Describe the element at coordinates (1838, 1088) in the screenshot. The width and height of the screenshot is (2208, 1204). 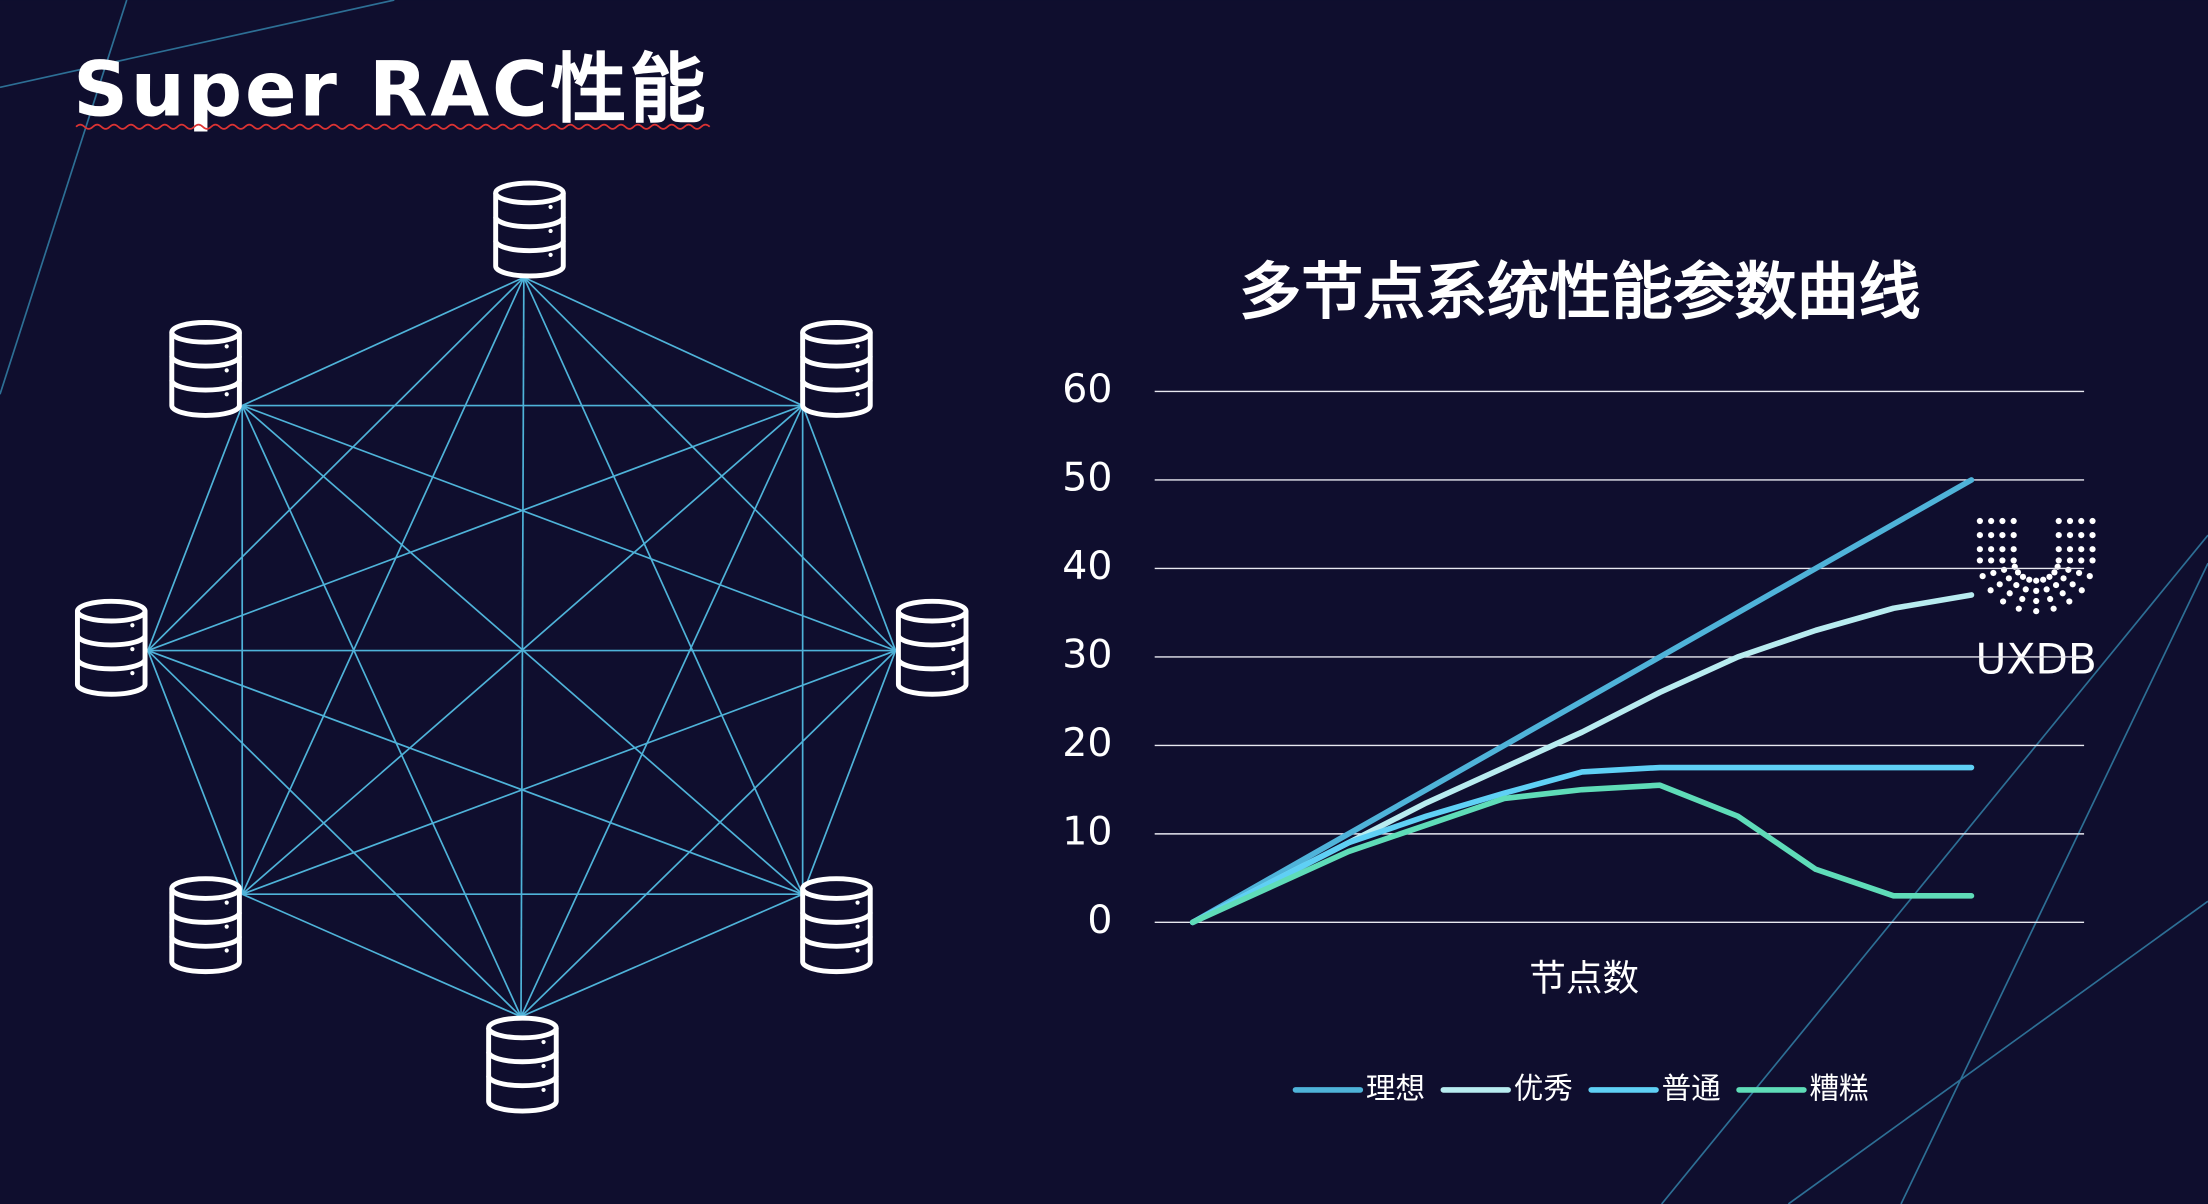
I see `legend-label: 糟糕` at that location.